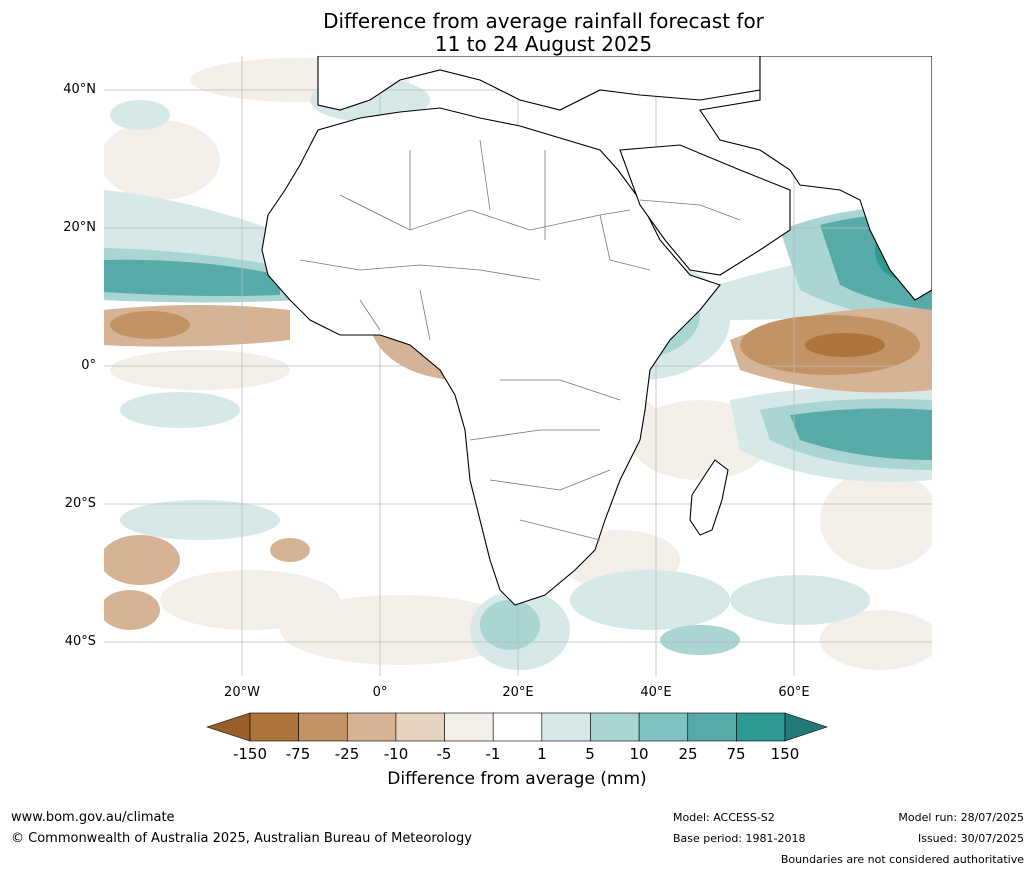 The width and height of the screenshot is (1035, 873). I want to click on colorbar-tick: -5, so click(444, 754).